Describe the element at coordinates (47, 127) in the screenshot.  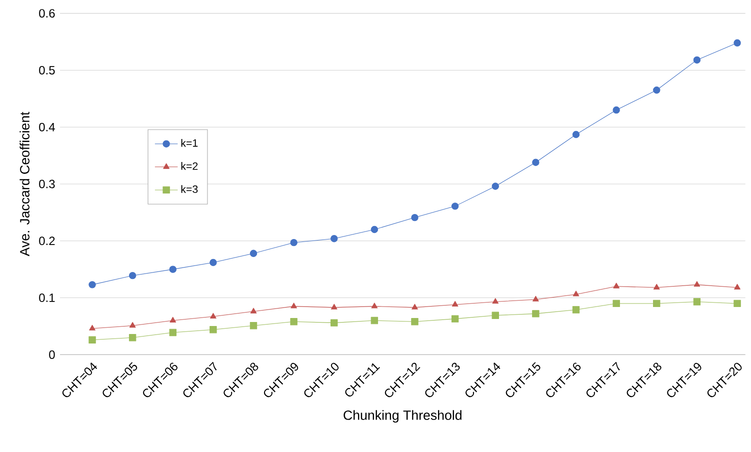
I see `y-tick-label: 0.4` at that location.